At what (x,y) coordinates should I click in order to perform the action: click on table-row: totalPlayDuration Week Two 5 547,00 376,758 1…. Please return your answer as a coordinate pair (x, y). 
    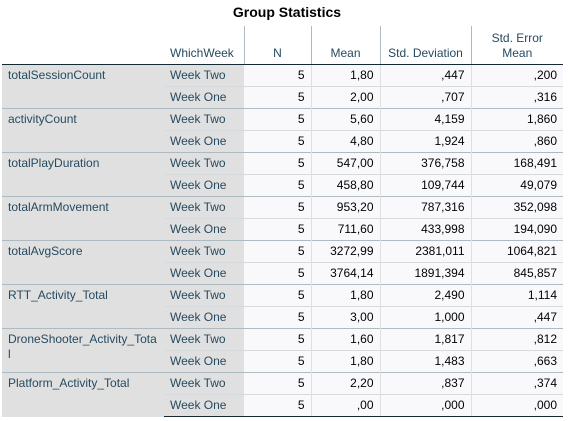
    Looking at the image, I should click on (282, 174).